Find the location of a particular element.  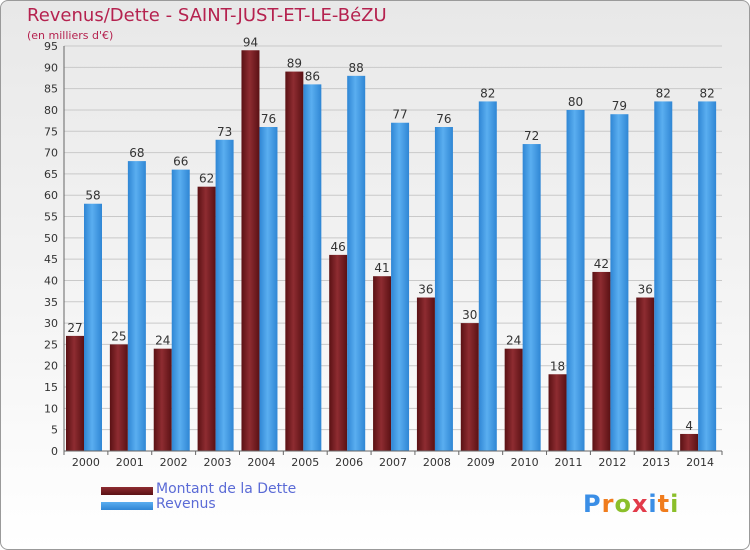

data-label-revenus: 68 is located at coordinates (136, 153).